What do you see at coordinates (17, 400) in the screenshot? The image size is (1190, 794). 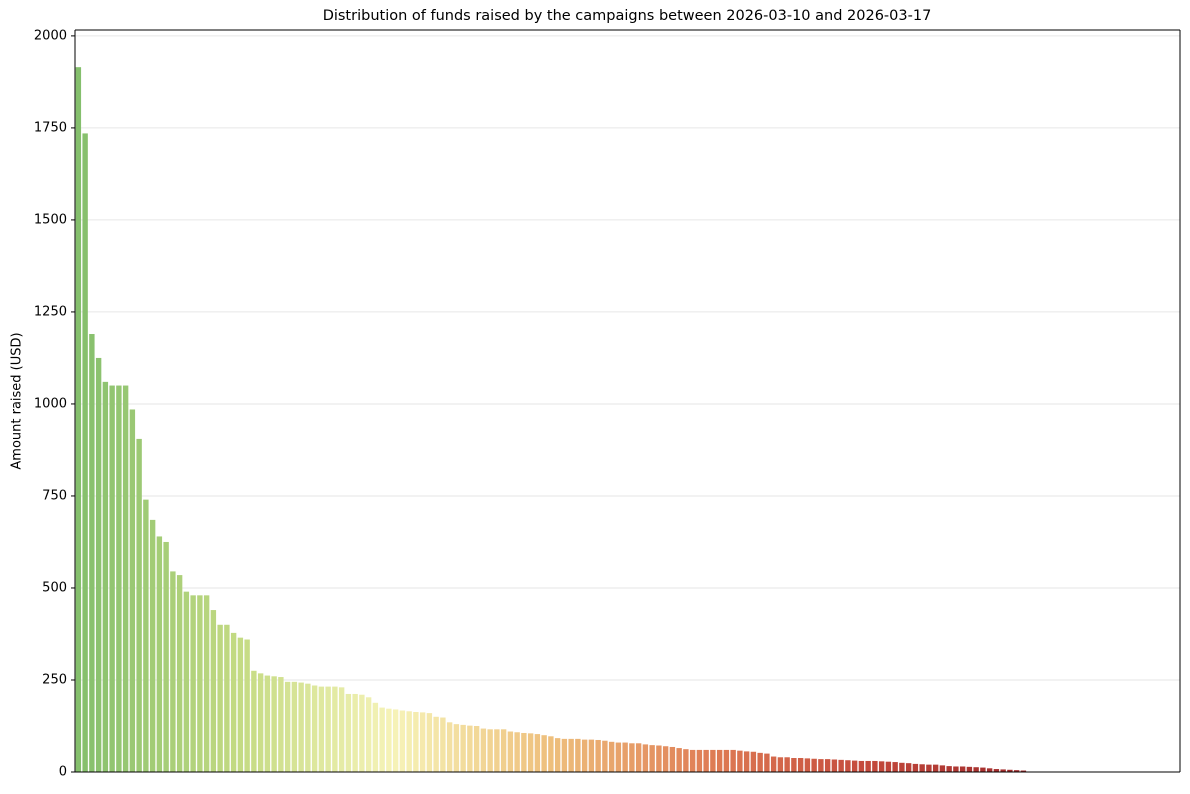 I see `y-axis-label: Amount raised (USD)` at bounding box center [17, 400].